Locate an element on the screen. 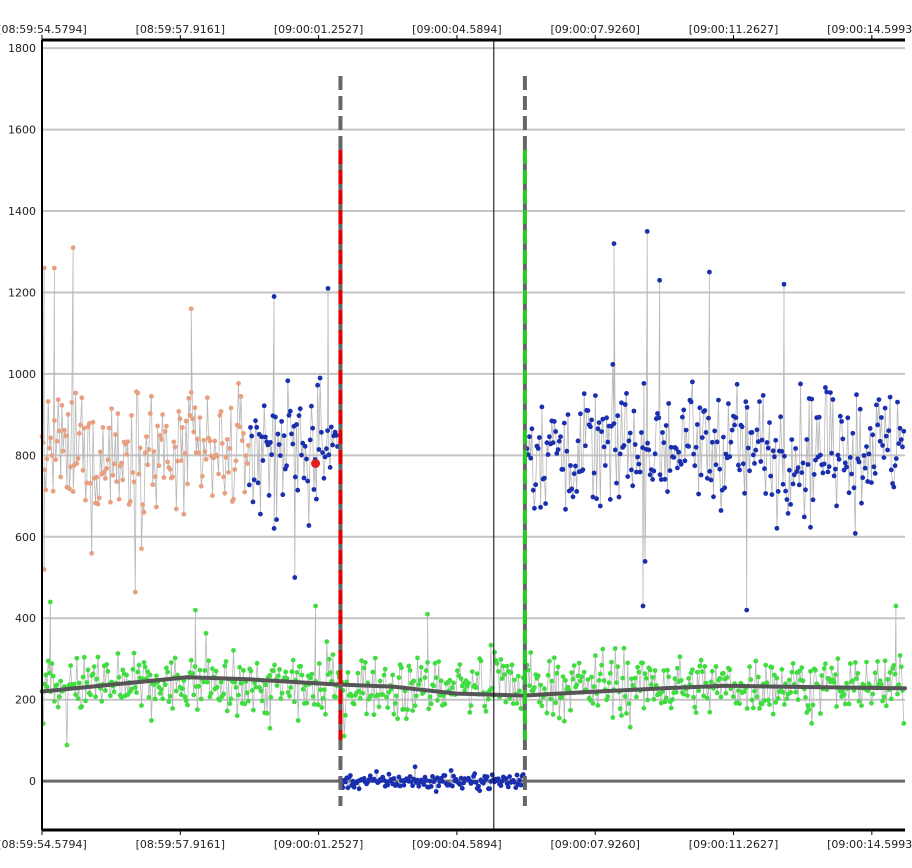  y-tick-label: 800 is located at coordinates (25, 455).